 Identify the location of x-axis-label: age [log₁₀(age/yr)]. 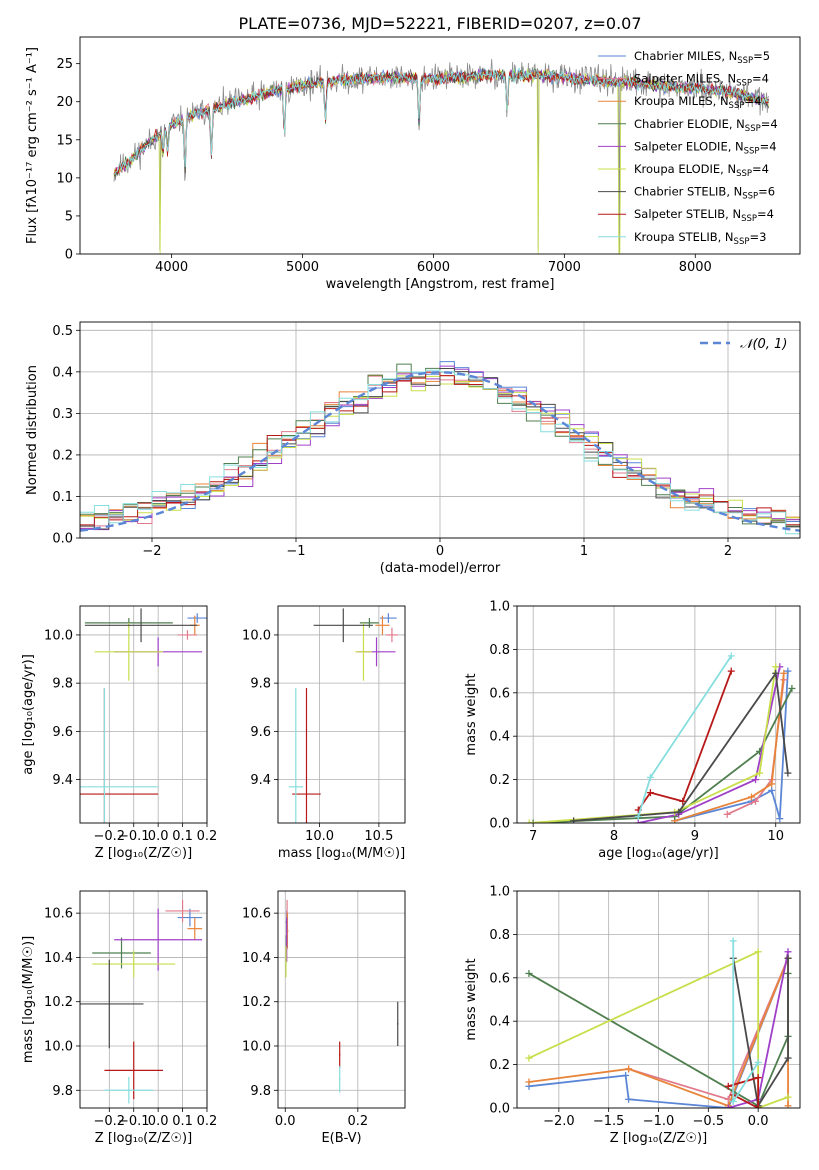
(658, 853).